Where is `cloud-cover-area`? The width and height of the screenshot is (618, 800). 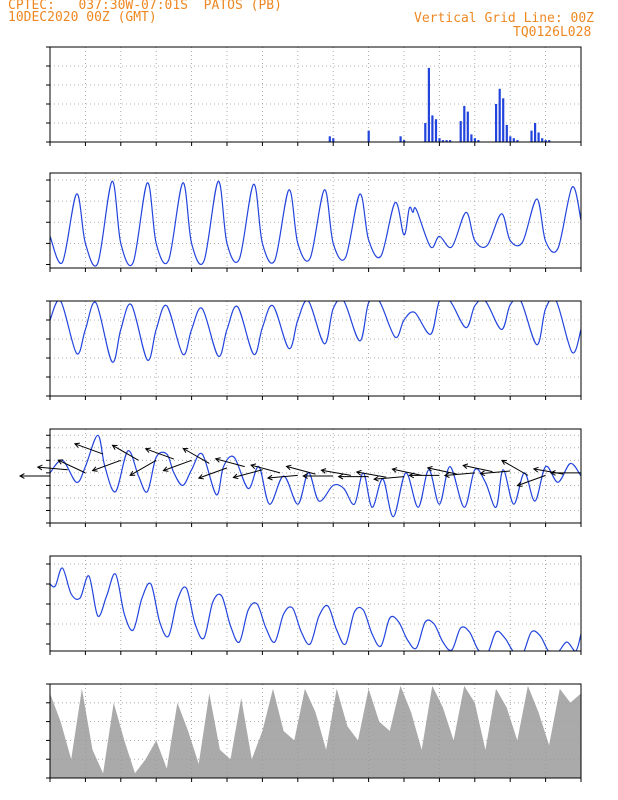
cloud-cover-area is located at coordinates (315, 731).